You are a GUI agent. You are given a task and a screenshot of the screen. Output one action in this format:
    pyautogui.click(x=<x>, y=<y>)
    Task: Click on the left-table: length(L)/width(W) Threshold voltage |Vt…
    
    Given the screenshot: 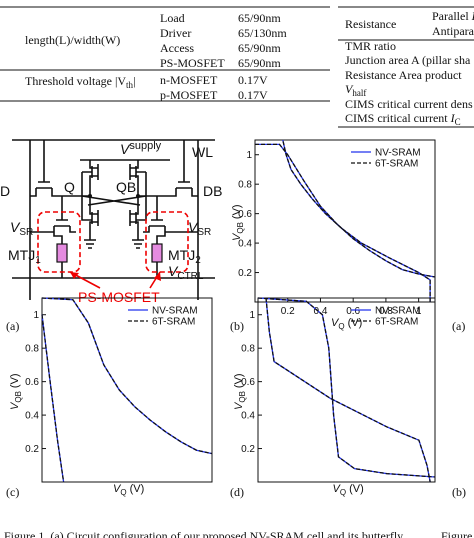 What is the action you would take?
    pyautogui.click(x=165, y=54)
    